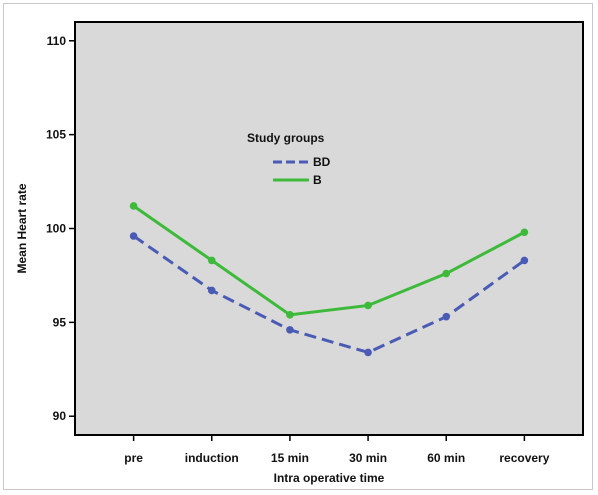 The width and height of the screenshot is (598, 495). What do you see at coordinates (60, 416) in the screenshot?
I see `y-tick-label: 90` at bounding box center [60, 416].